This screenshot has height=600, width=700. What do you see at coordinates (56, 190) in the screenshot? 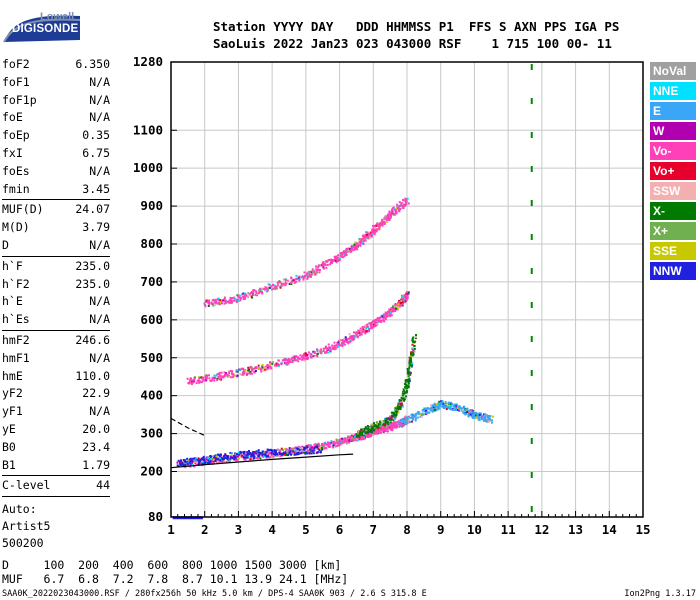
I see `parameter-row: fmin 3.45` at bounding box center [56, 190].